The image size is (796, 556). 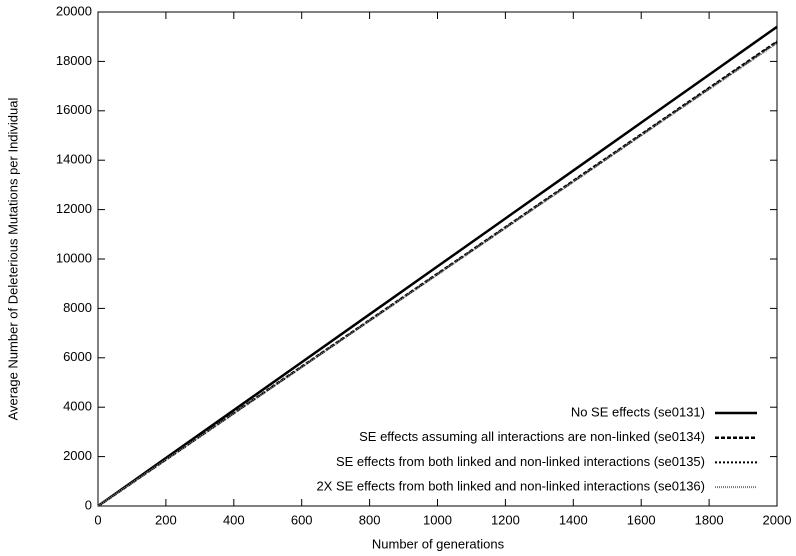 I want to click on x-tick-label: 1000, so click(x=437, y=519).